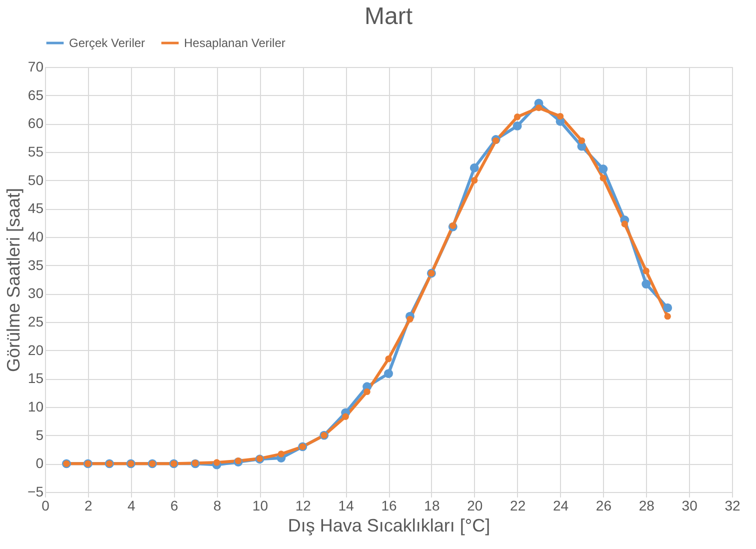  Describe the element at coordinates (36, 208) in the screenshot. I see `y-tick-label: 45` at that location.